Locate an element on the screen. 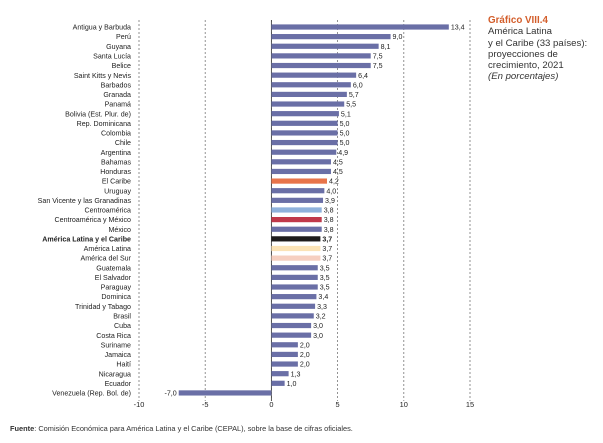 Image resolution: width=603 pixels, height=443 pixels. category-label: Argentina is located at coordinates (116, 153).